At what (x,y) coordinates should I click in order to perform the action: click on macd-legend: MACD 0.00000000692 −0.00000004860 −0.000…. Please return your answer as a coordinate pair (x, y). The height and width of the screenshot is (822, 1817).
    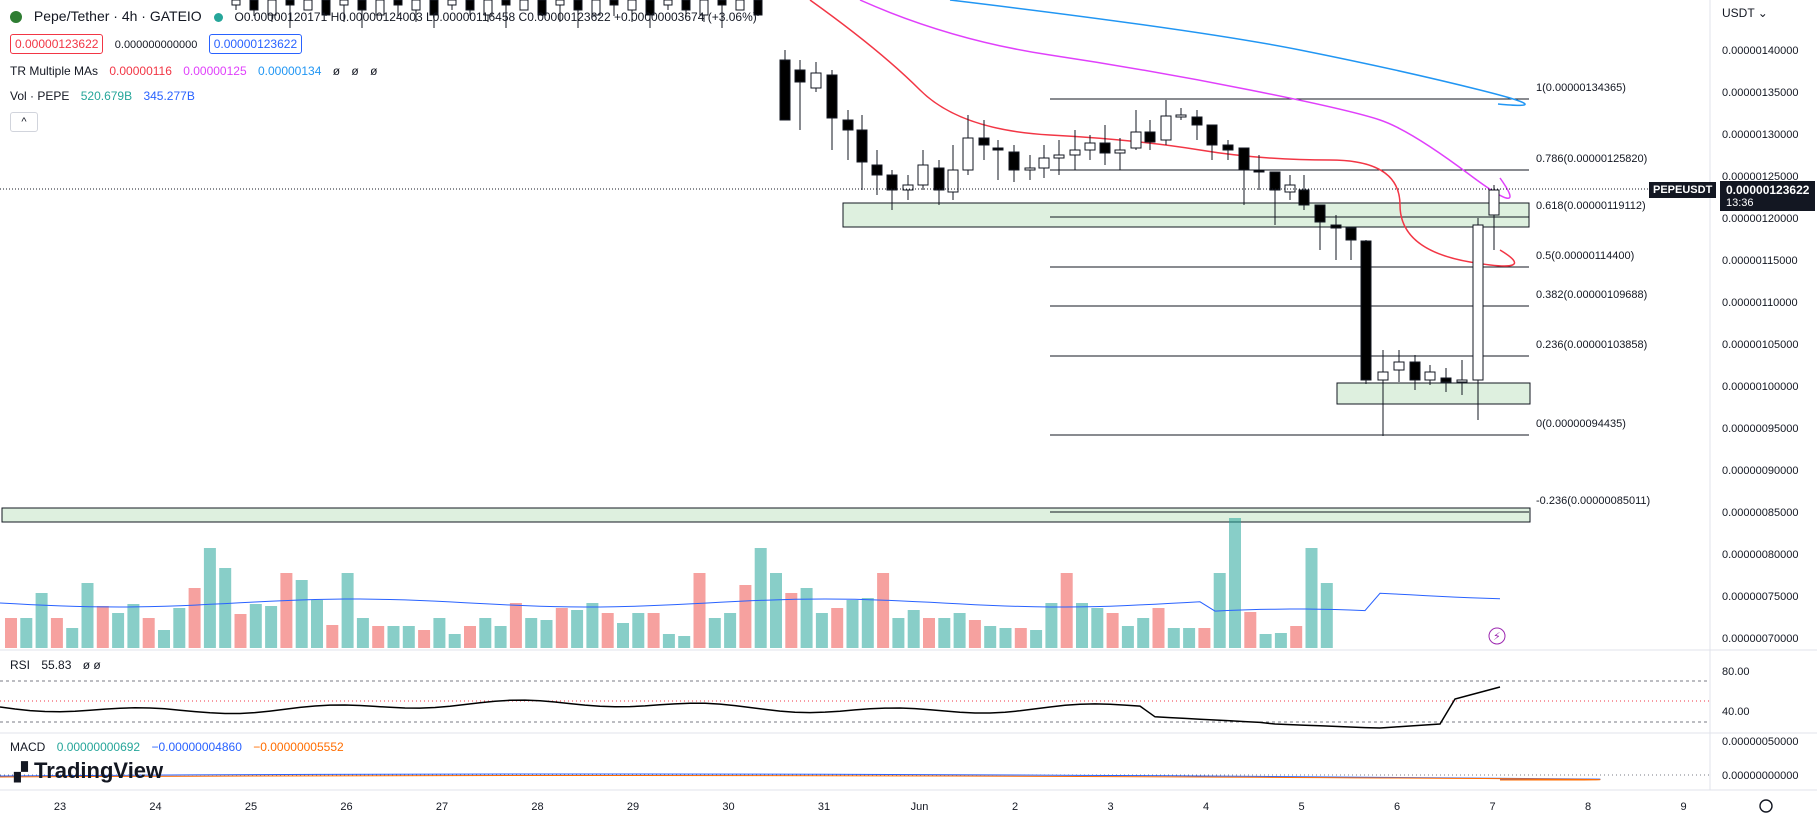
    Looking at the image, I should click on (181, 747).